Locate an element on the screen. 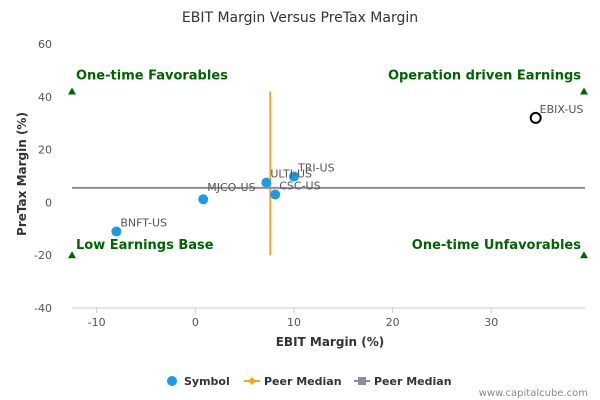 The image size is (600, 400). legend: Symbol Peer Median Peer Median is located at coordinates (309, 381).